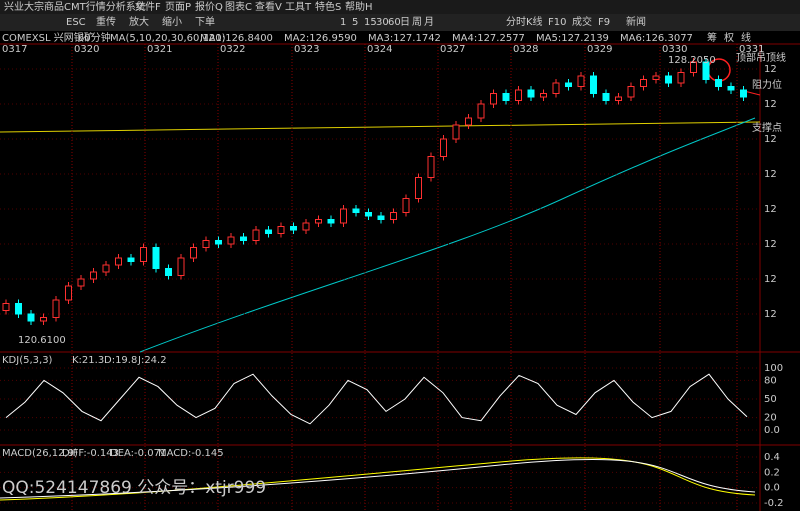 This screenshot has height=511, width=800. Describe the element at coordinates (770, 380) in the screenshot. I see `kdj-tick-label: 80` at that location.